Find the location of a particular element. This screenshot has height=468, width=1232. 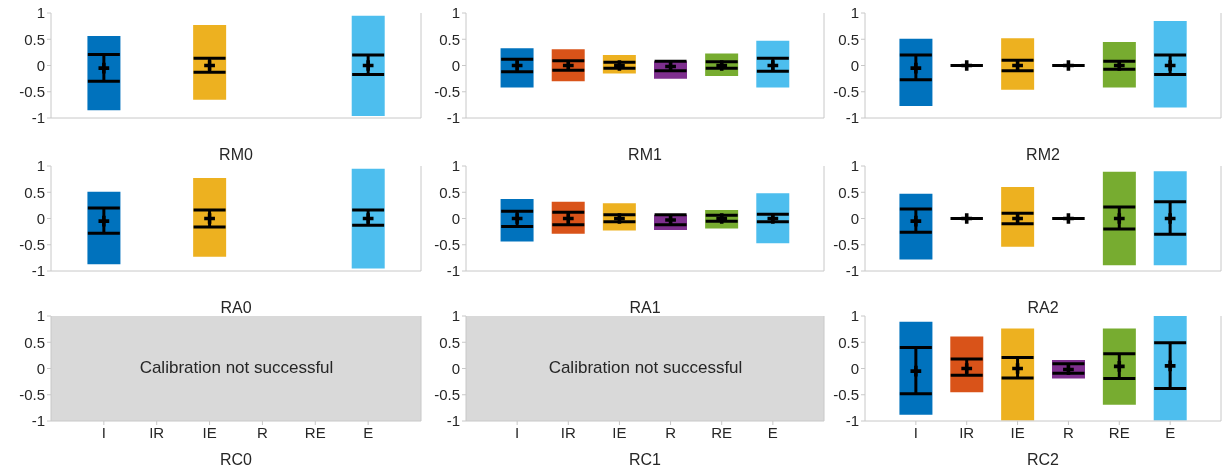

x-axis-title: RA1 is located at coordinates (645, 307).